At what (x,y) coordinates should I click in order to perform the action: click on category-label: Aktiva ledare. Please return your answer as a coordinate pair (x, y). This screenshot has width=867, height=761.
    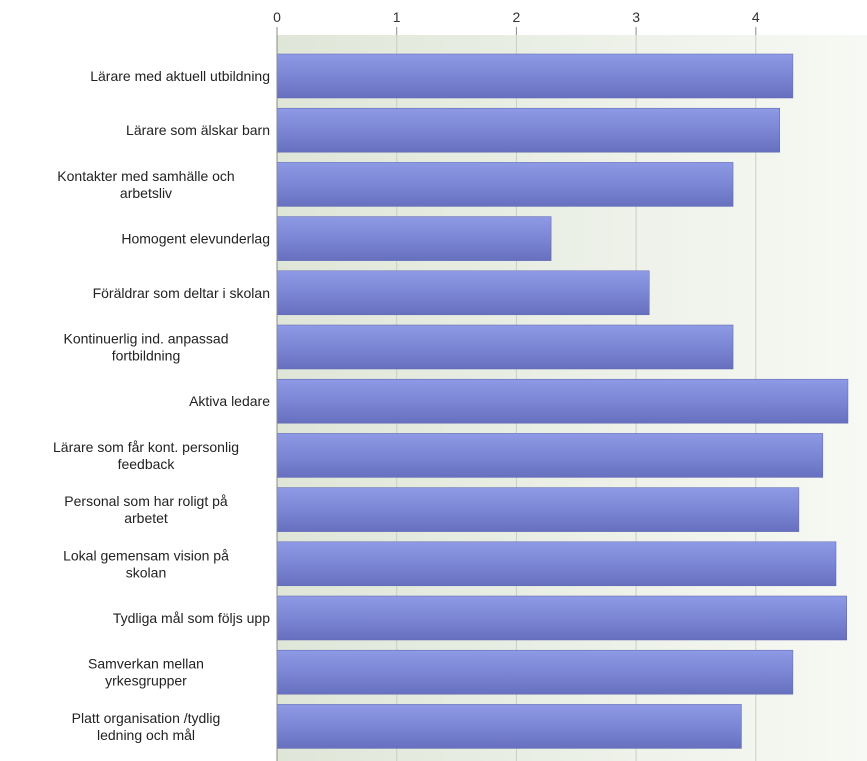
    Looking at the image, I should click on (229, 401).